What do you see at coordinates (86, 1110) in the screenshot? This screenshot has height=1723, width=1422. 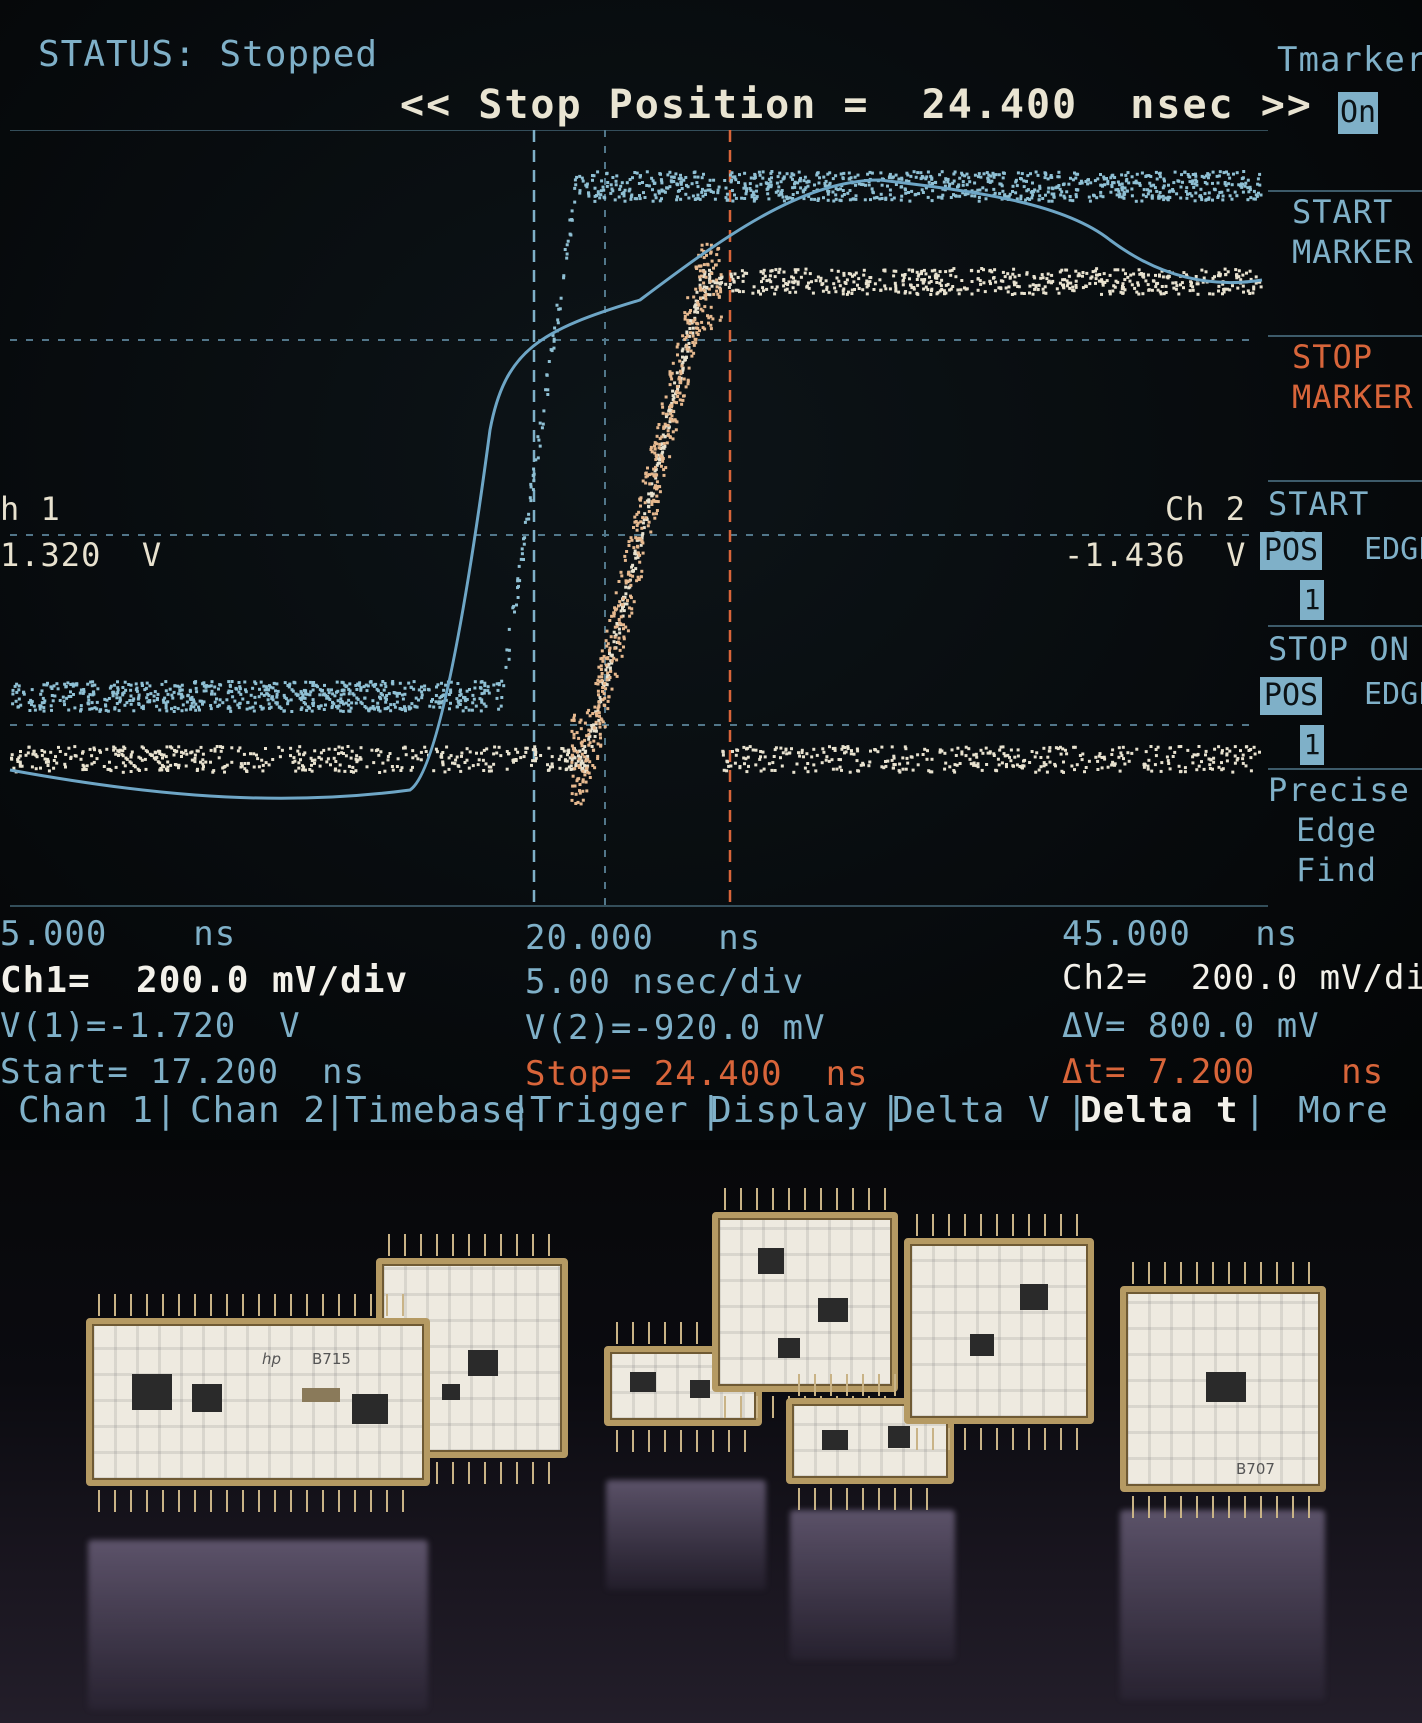 I see `menu-chan-1: Chan 1` at bounding box center [86, 1110].